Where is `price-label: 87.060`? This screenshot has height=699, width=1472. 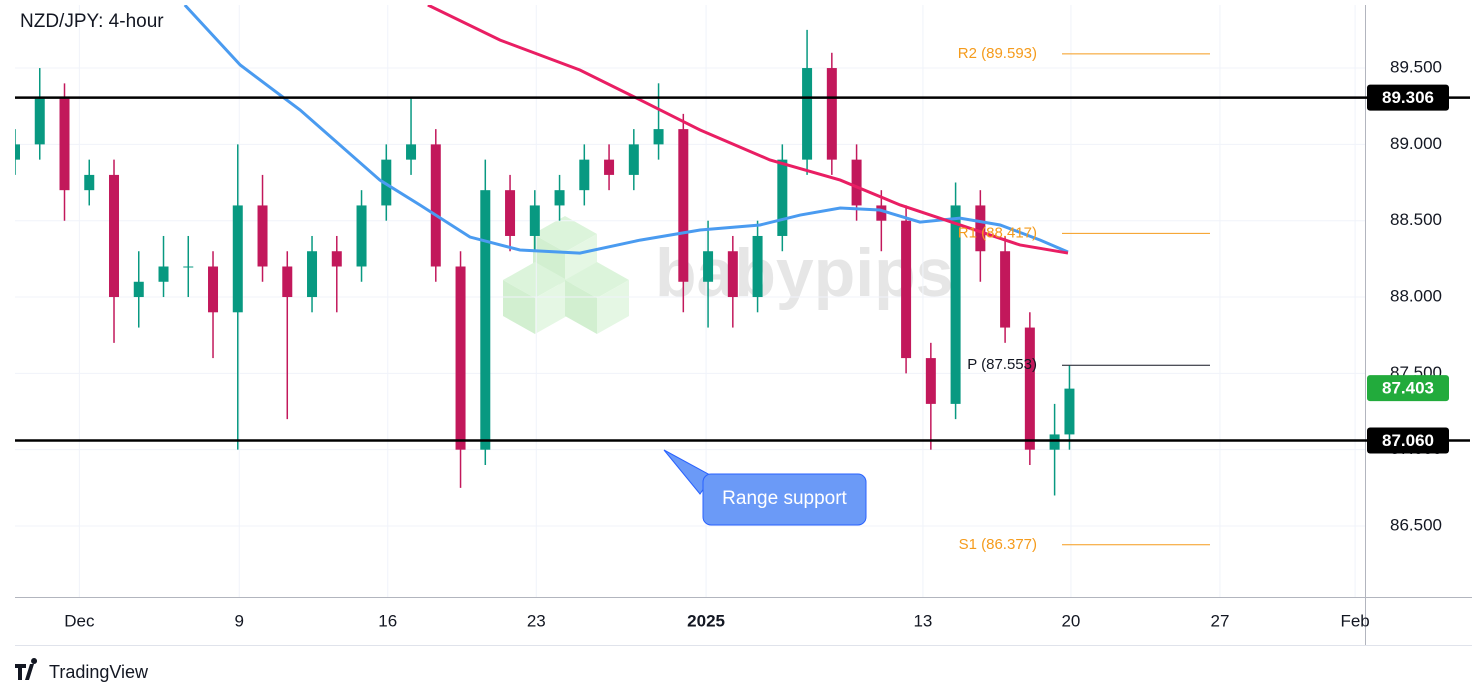 price-label: 87.060 is located at coordinates (1408, 440).